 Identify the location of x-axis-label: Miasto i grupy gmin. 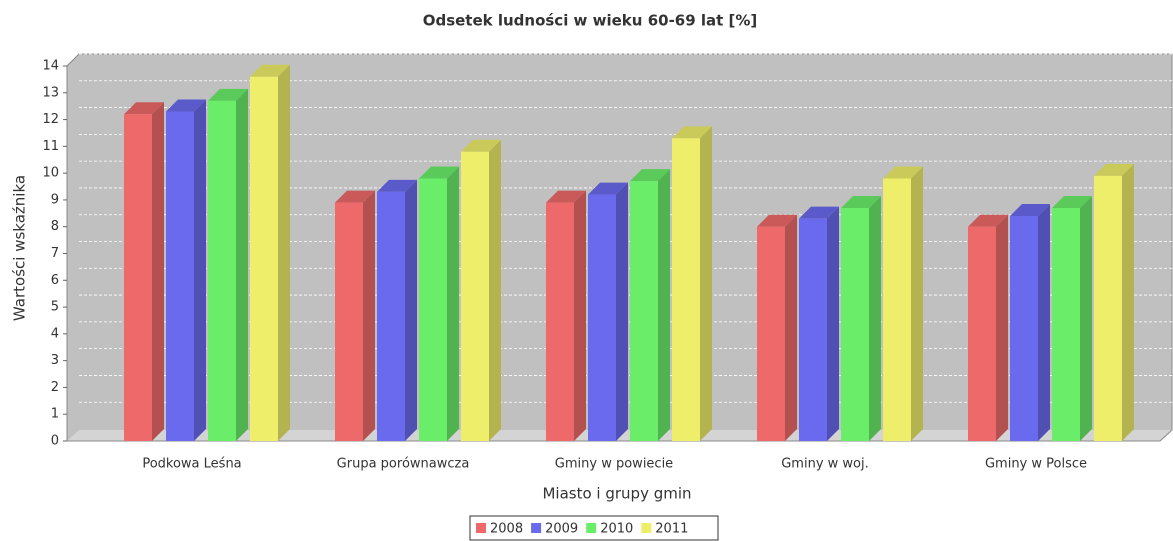
(616, 494).